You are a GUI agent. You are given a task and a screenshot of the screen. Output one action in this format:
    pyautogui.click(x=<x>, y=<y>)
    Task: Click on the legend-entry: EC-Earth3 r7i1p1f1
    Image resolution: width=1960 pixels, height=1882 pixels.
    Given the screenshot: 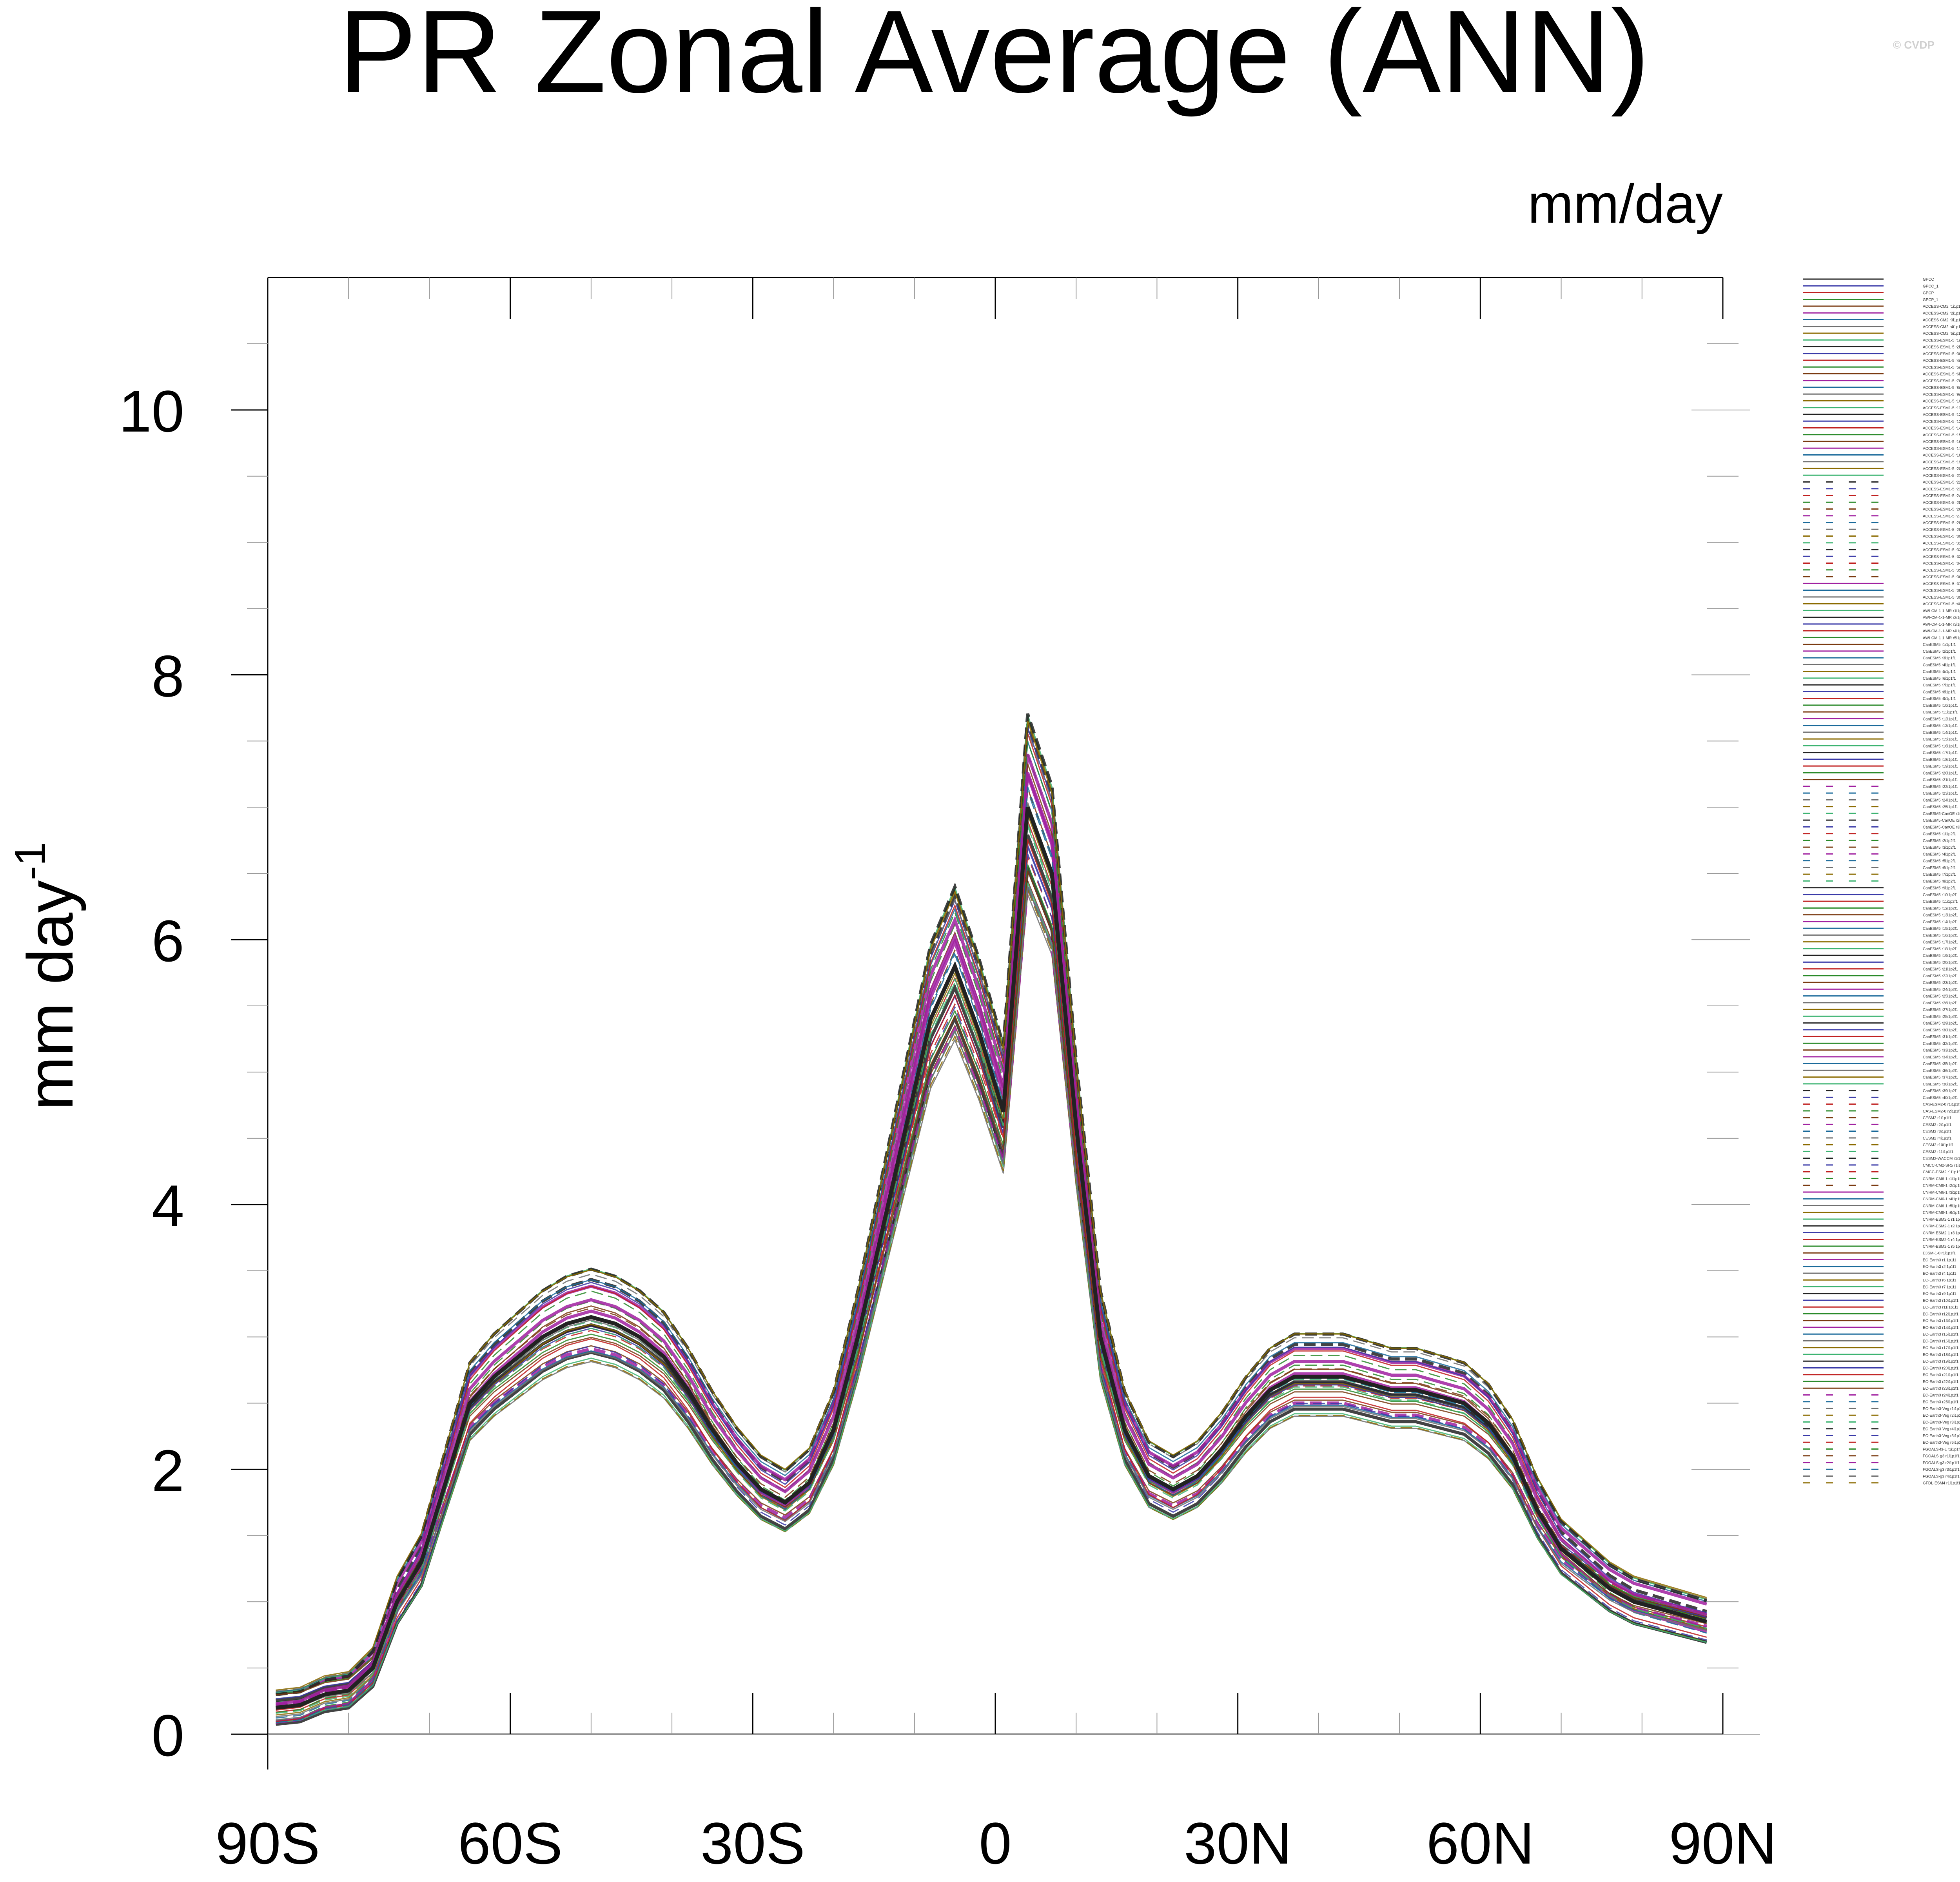 What is the action you would take?
    pyautogui.click(x=1939, y=1287)
    